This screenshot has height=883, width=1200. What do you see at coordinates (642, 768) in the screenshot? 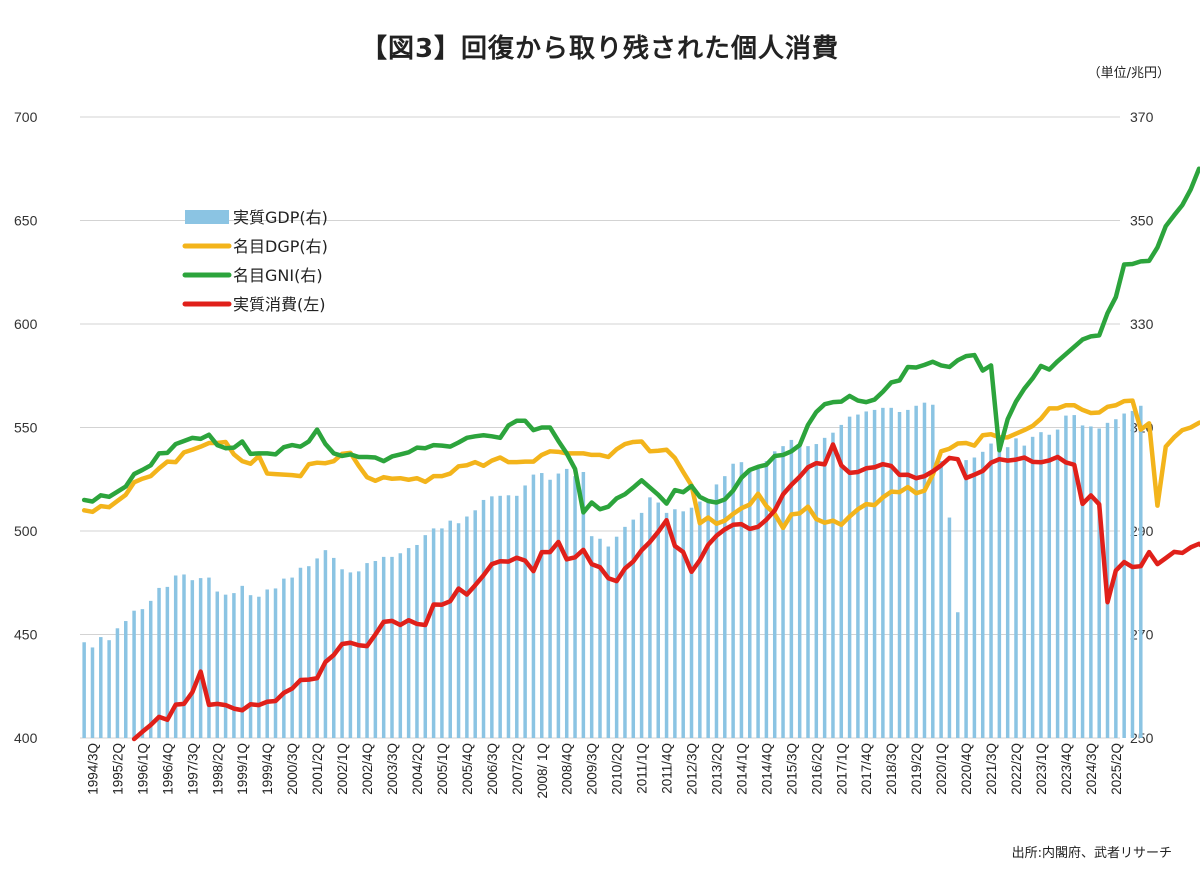
I see `x-tick-label: 2011/1Q` at bounding box center [642, 768].